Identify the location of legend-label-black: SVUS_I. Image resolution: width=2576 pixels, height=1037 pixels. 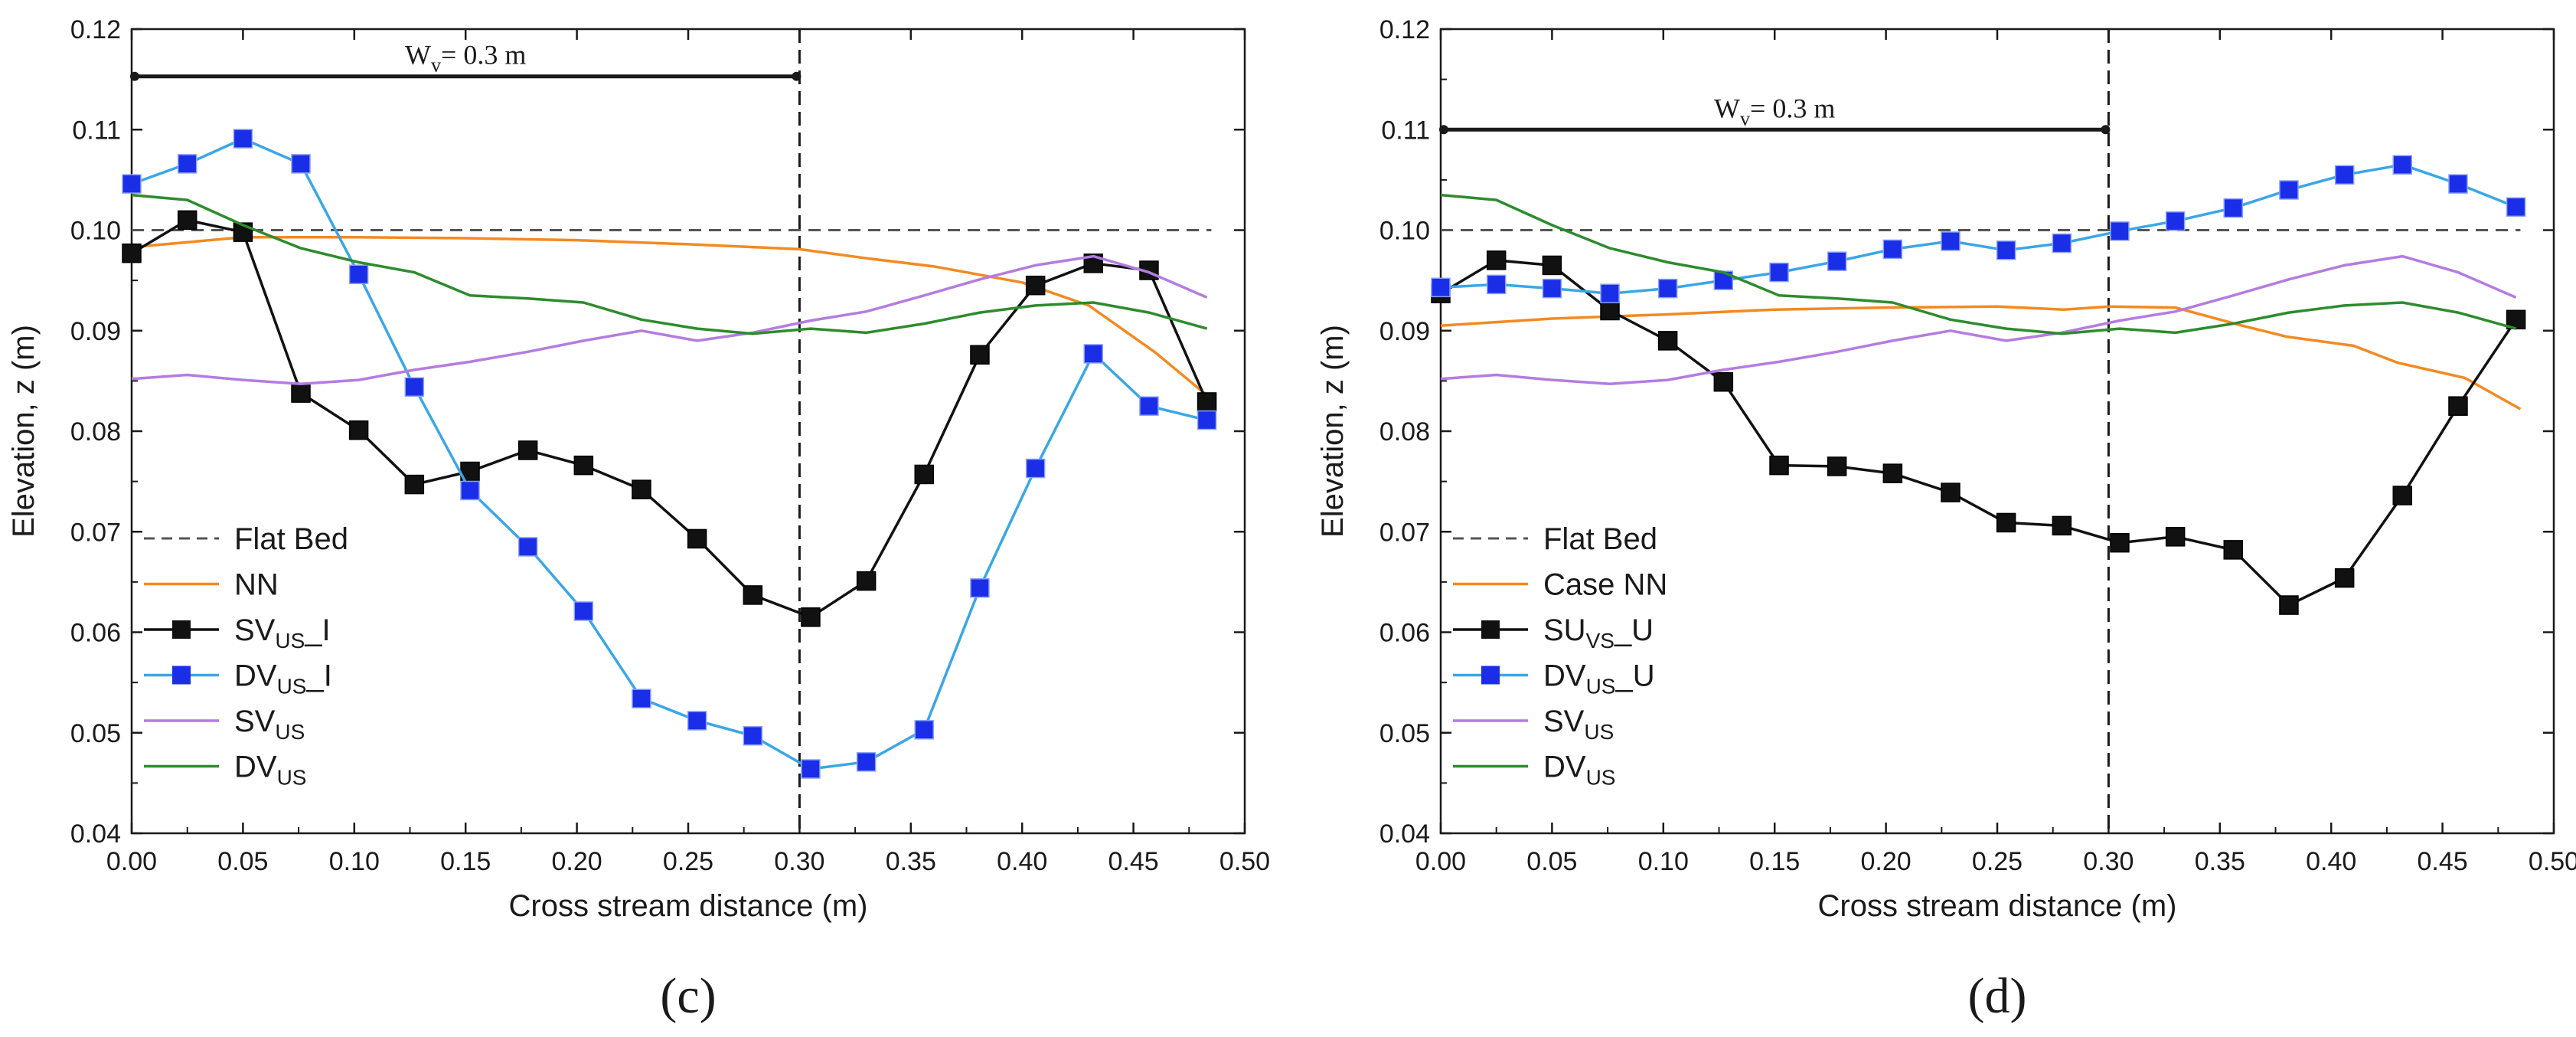
(282, 633).